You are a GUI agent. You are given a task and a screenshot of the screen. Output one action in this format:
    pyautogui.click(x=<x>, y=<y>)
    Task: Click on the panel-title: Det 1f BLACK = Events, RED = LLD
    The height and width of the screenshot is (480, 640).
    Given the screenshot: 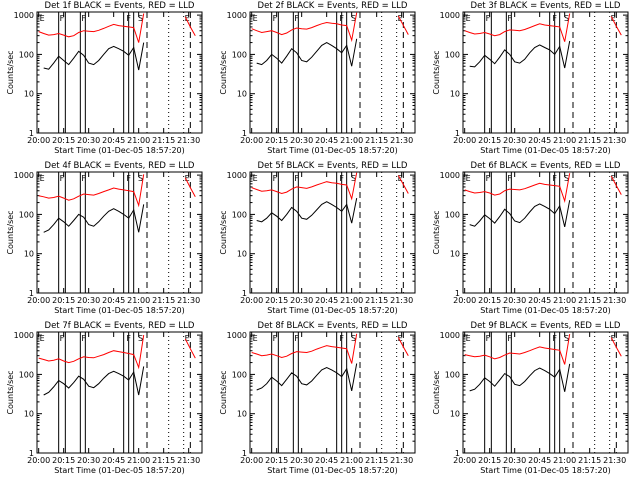 What is the action you would take?
    pyautogui.click(x=120, y=6)
    